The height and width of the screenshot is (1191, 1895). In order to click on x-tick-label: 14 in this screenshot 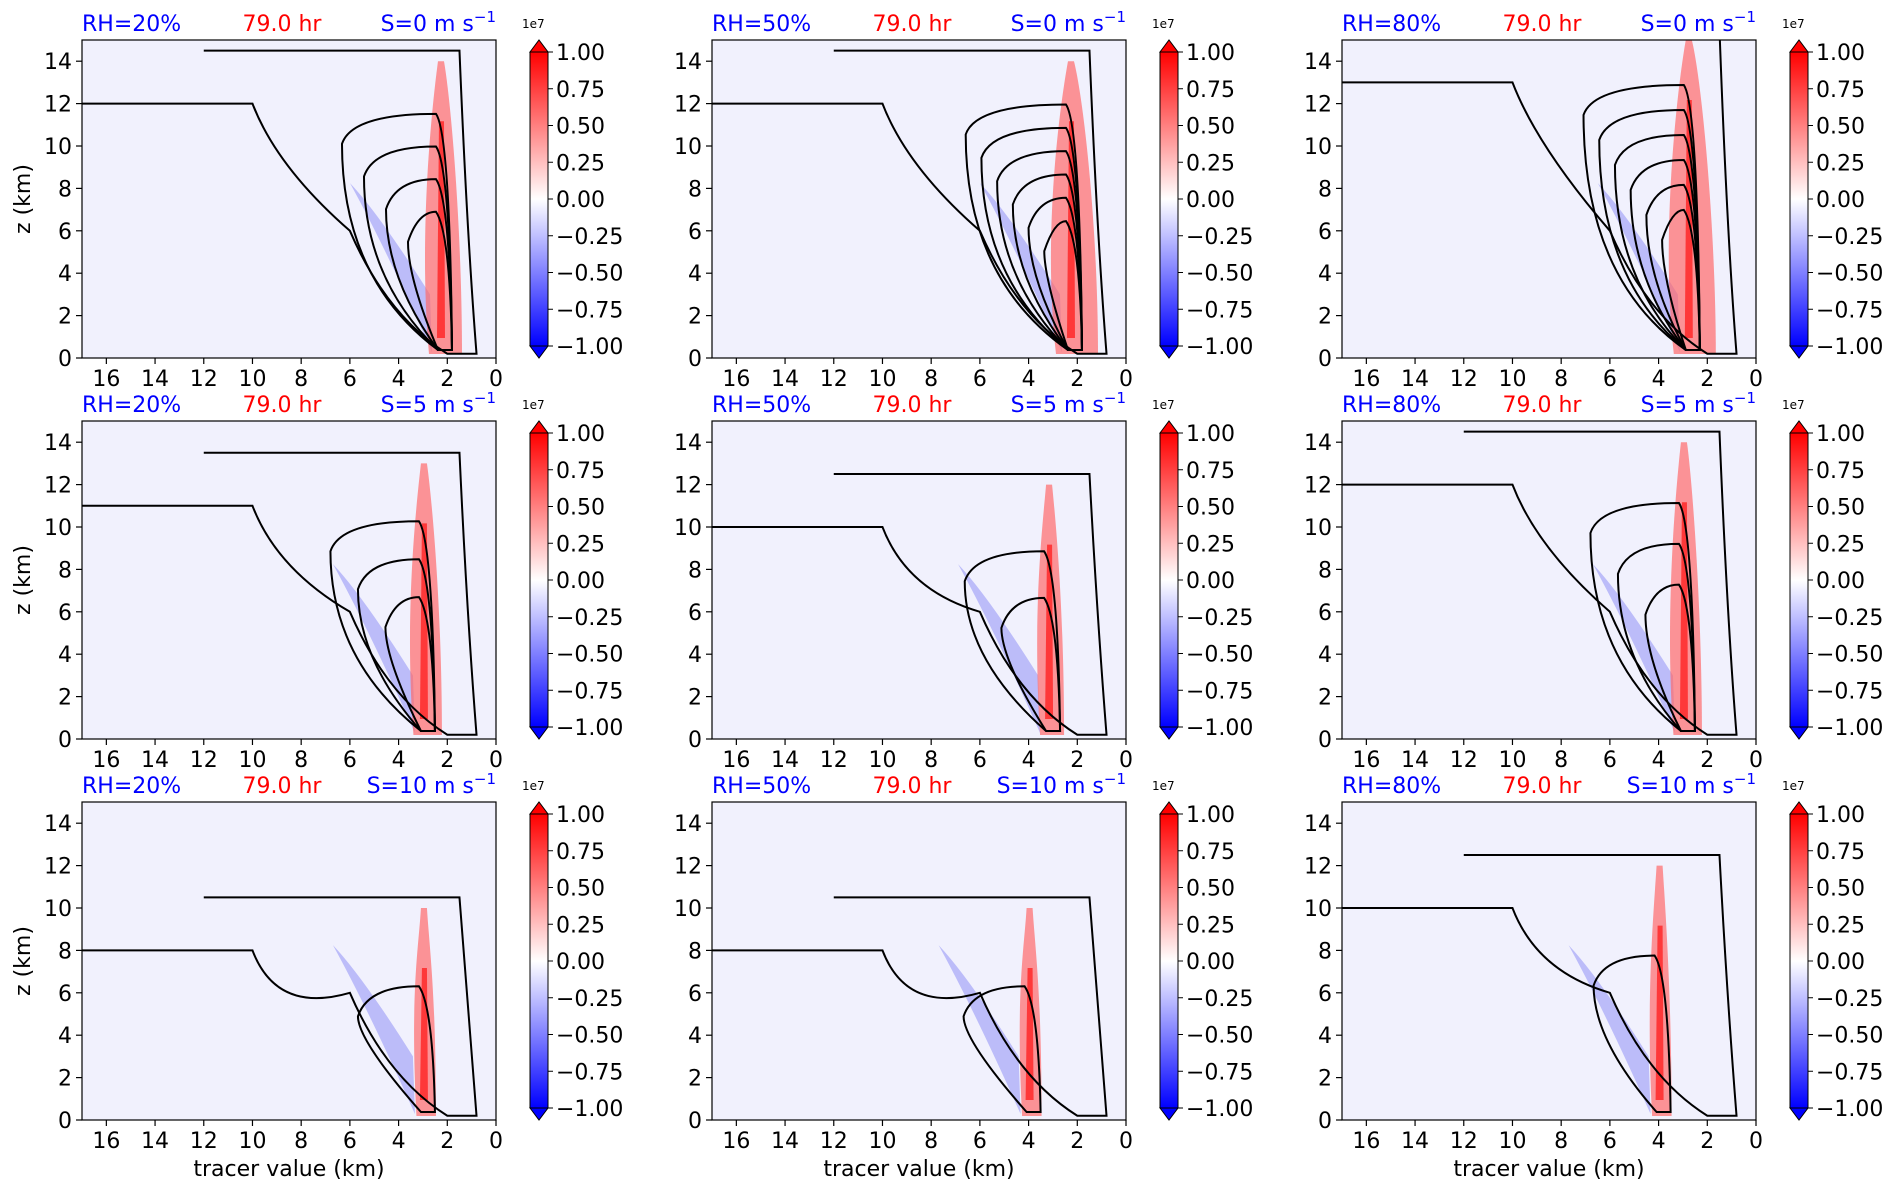, I will do `click(155, 1141)`.